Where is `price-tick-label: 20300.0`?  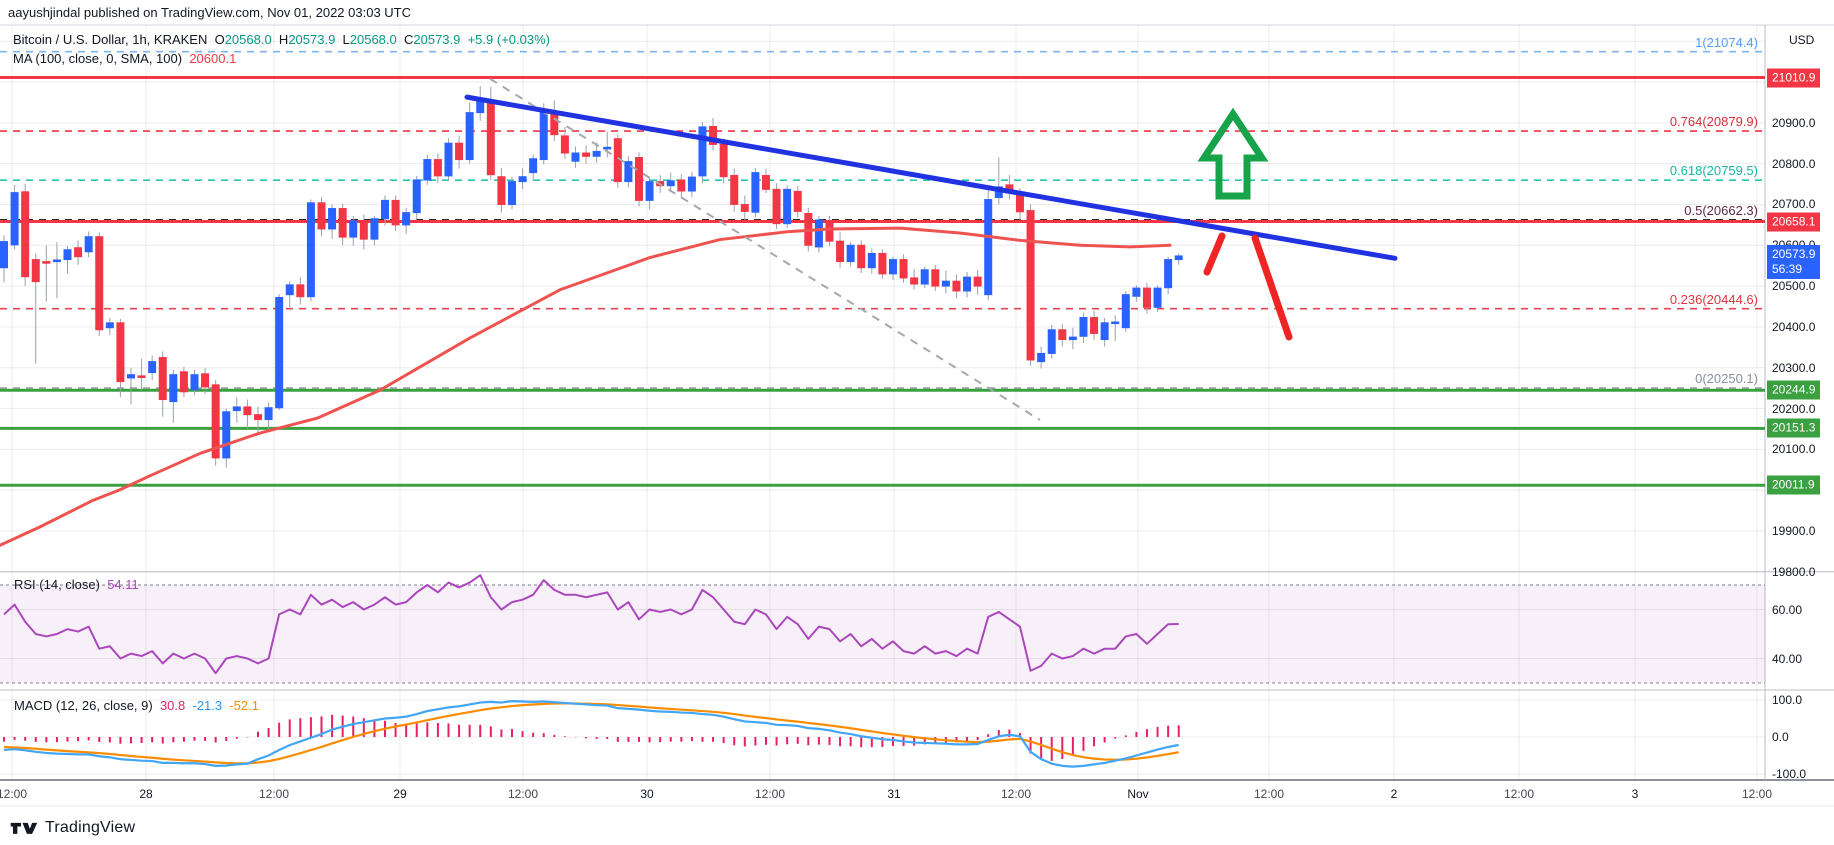 price-tick-label: 20300.0 is located at coordinates (1794, 367).